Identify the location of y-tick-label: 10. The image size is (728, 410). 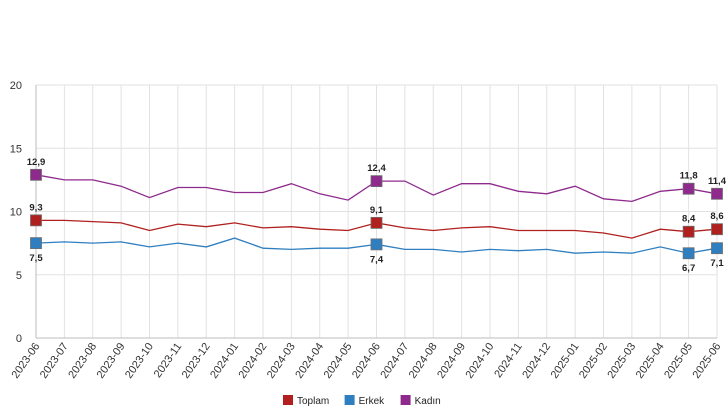
(16, 213).